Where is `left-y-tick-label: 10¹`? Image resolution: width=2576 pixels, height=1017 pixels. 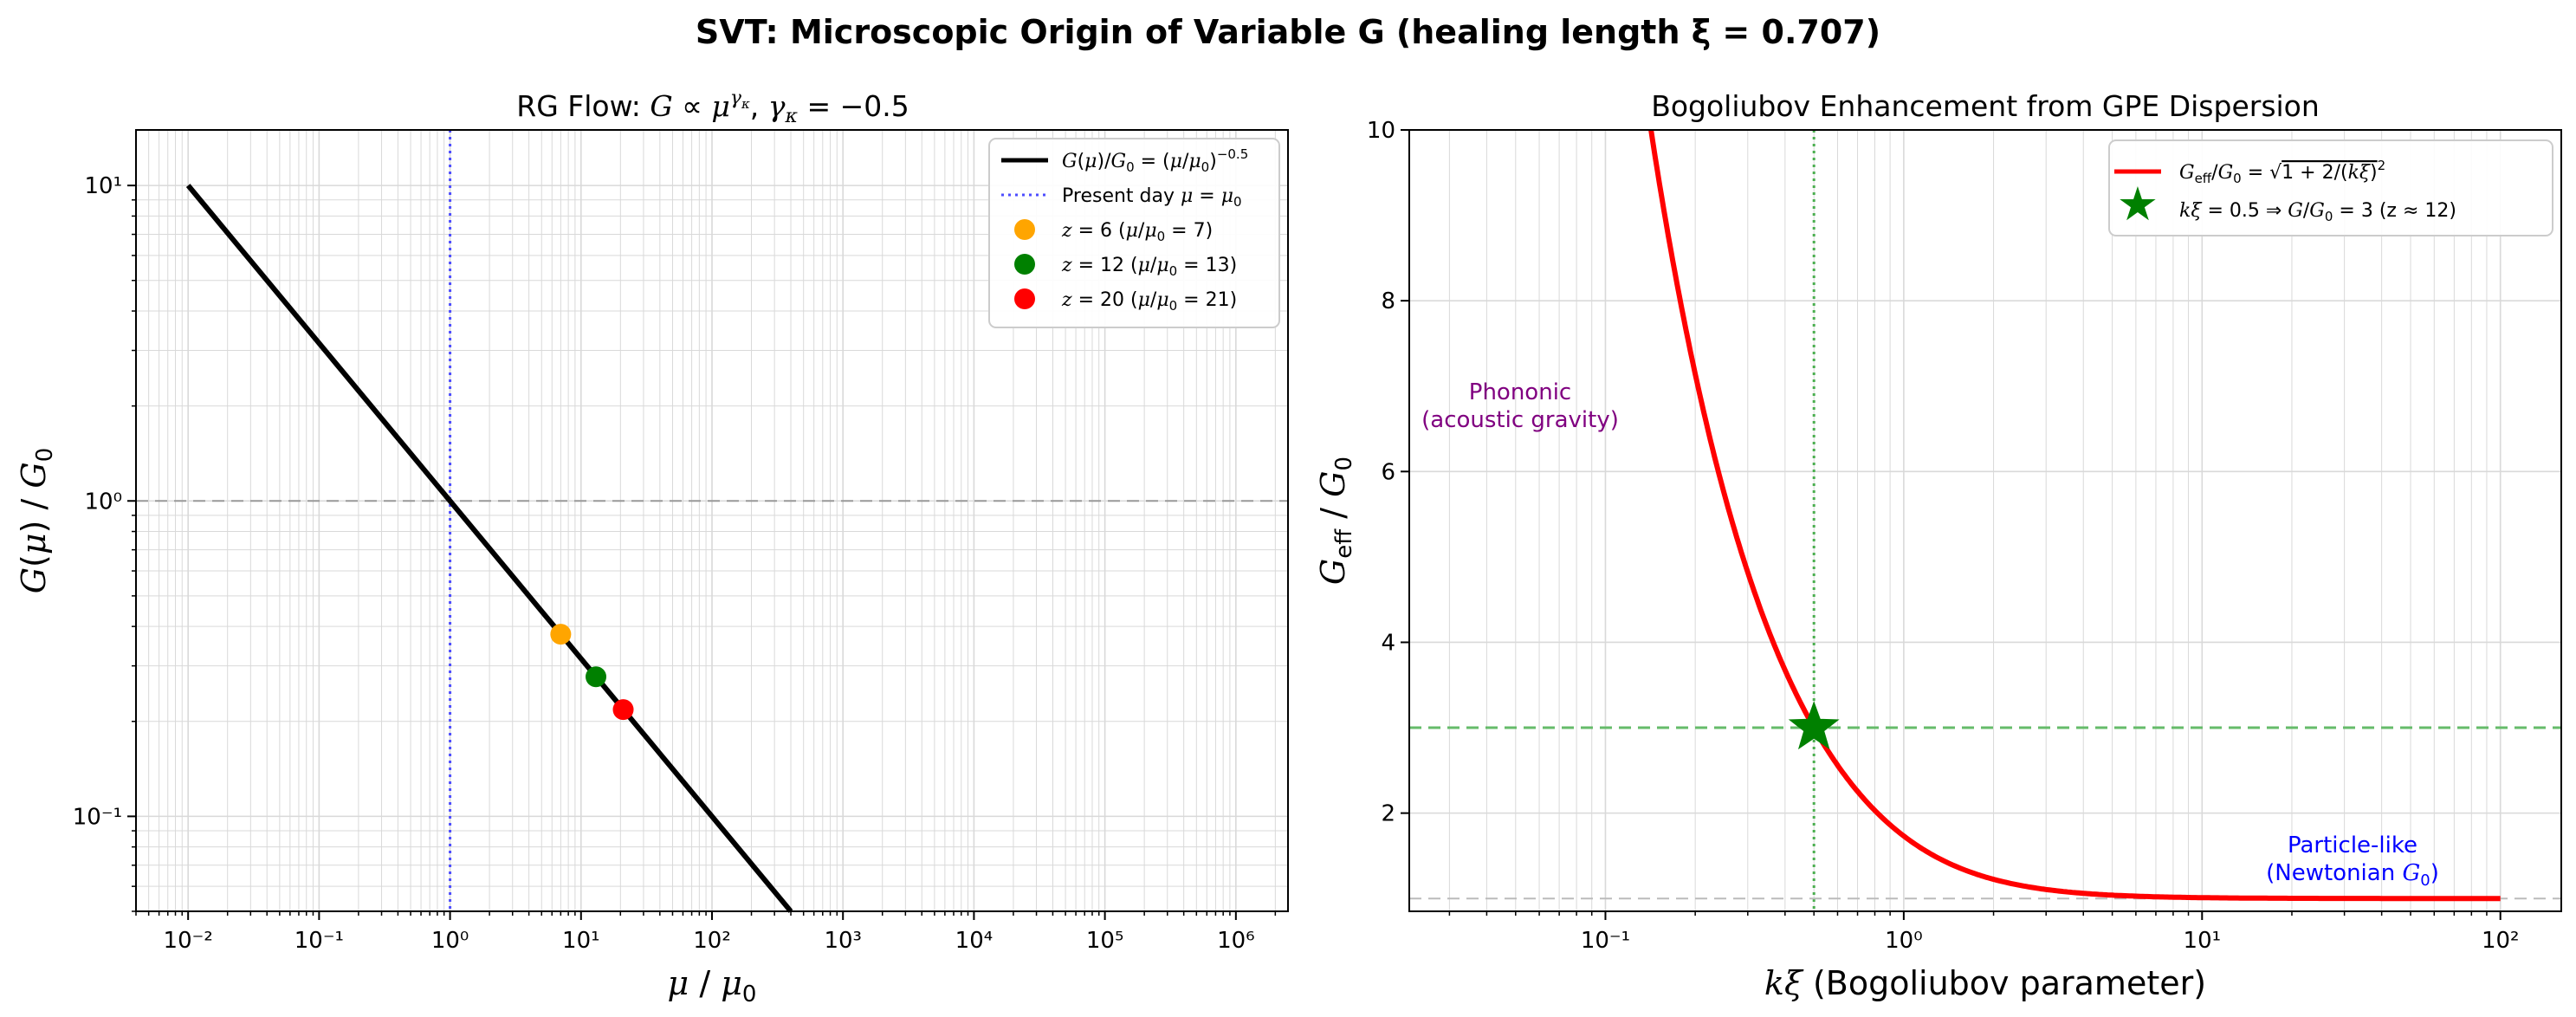 left-y-tick-label: 10¹ is located at coordinates (103, 186).